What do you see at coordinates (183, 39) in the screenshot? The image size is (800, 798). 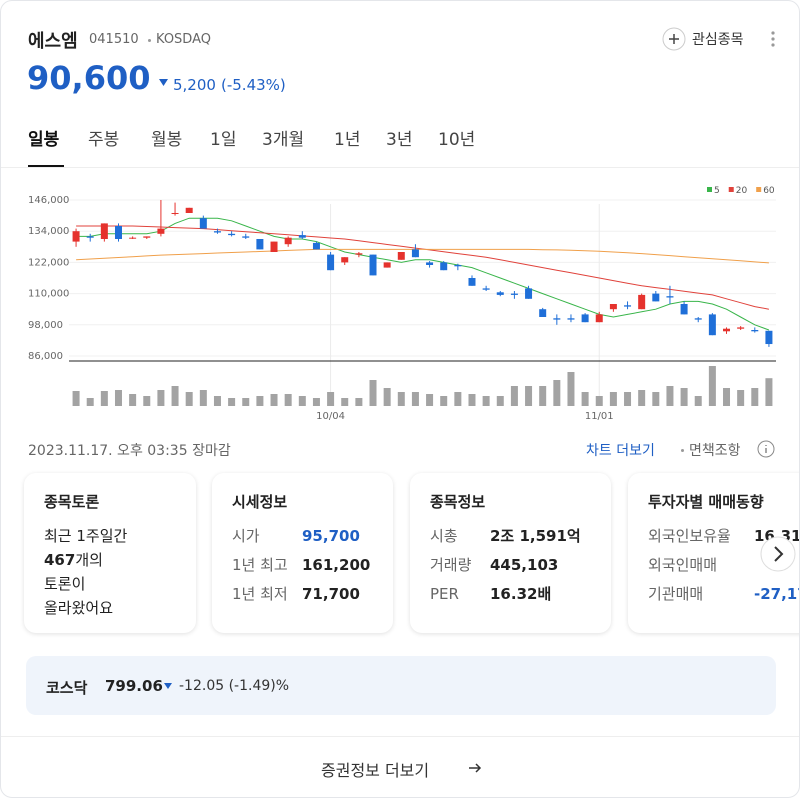 I see `market: KOSDAQ` at bounding box center [183, 39].